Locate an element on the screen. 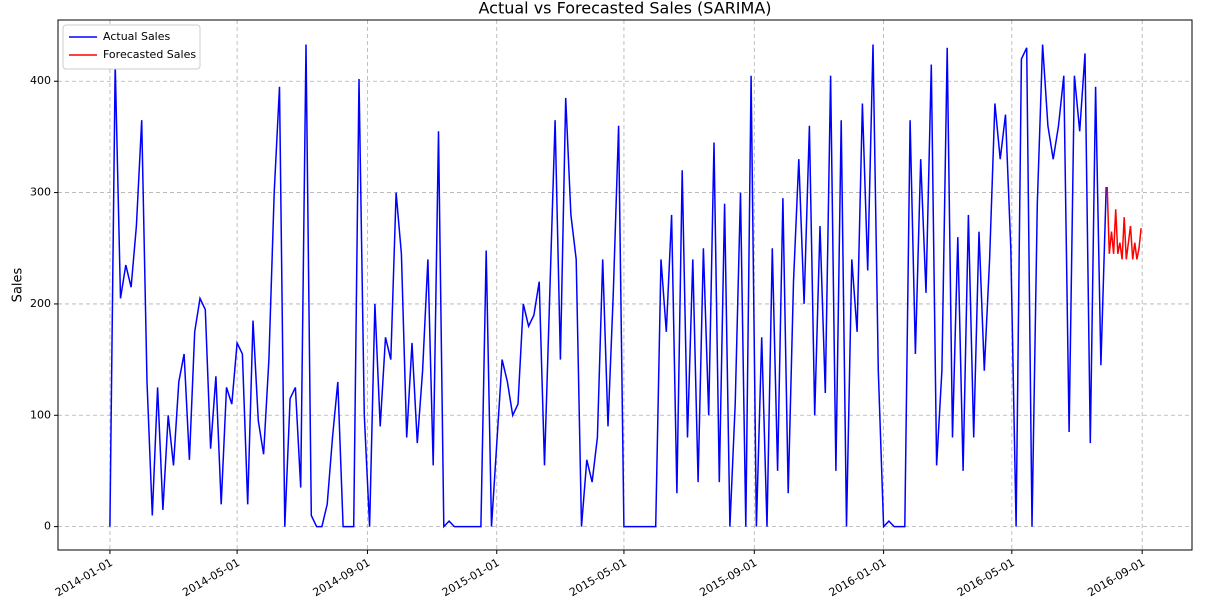 The width and height of the screenshot is (1211, 607). y-tick-label: 200 is located at coordinates (40, 303).